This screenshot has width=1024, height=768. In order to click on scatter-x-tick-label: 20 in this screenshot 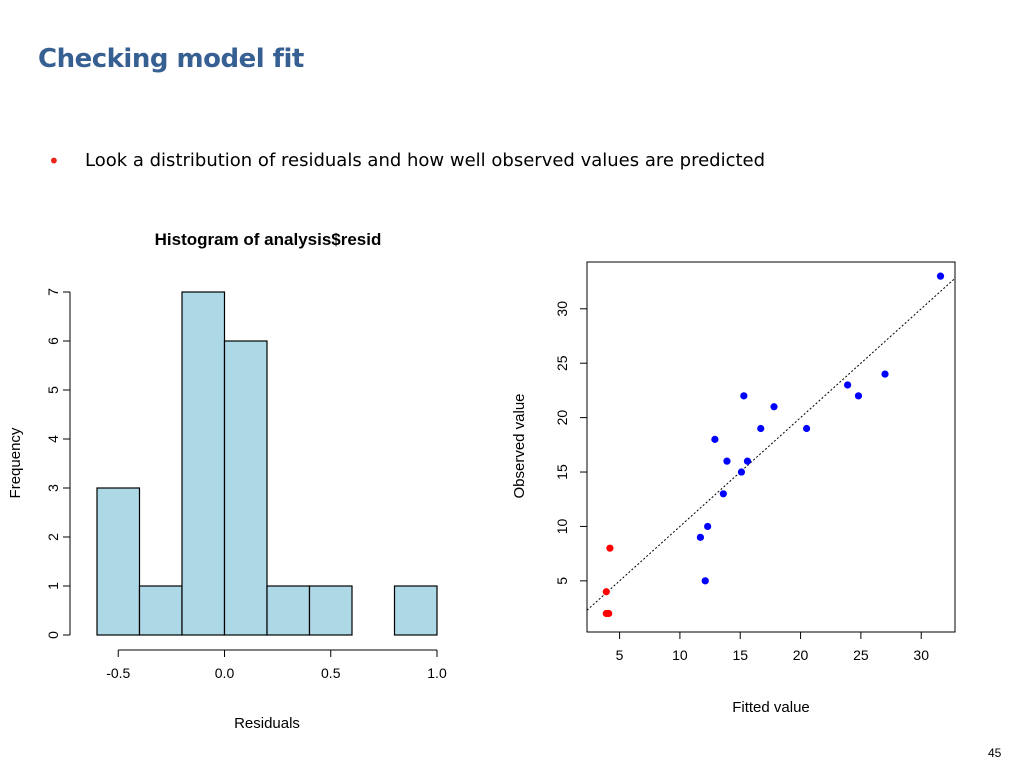, I will do `click(801, 655)`.